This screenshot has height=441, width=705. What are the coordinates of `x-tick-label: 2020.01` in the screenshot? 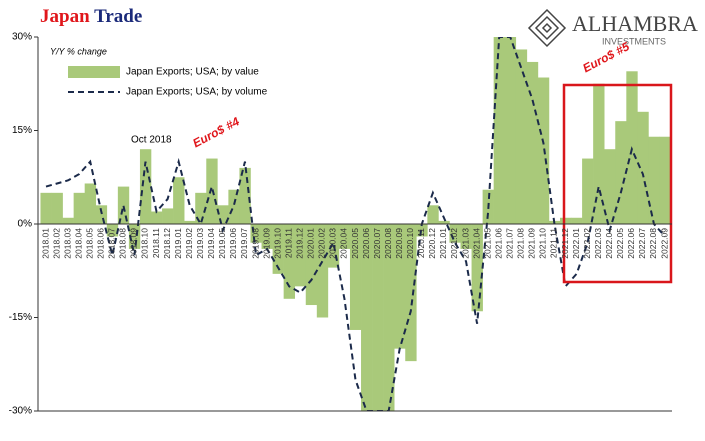 It's located at (311, 243).